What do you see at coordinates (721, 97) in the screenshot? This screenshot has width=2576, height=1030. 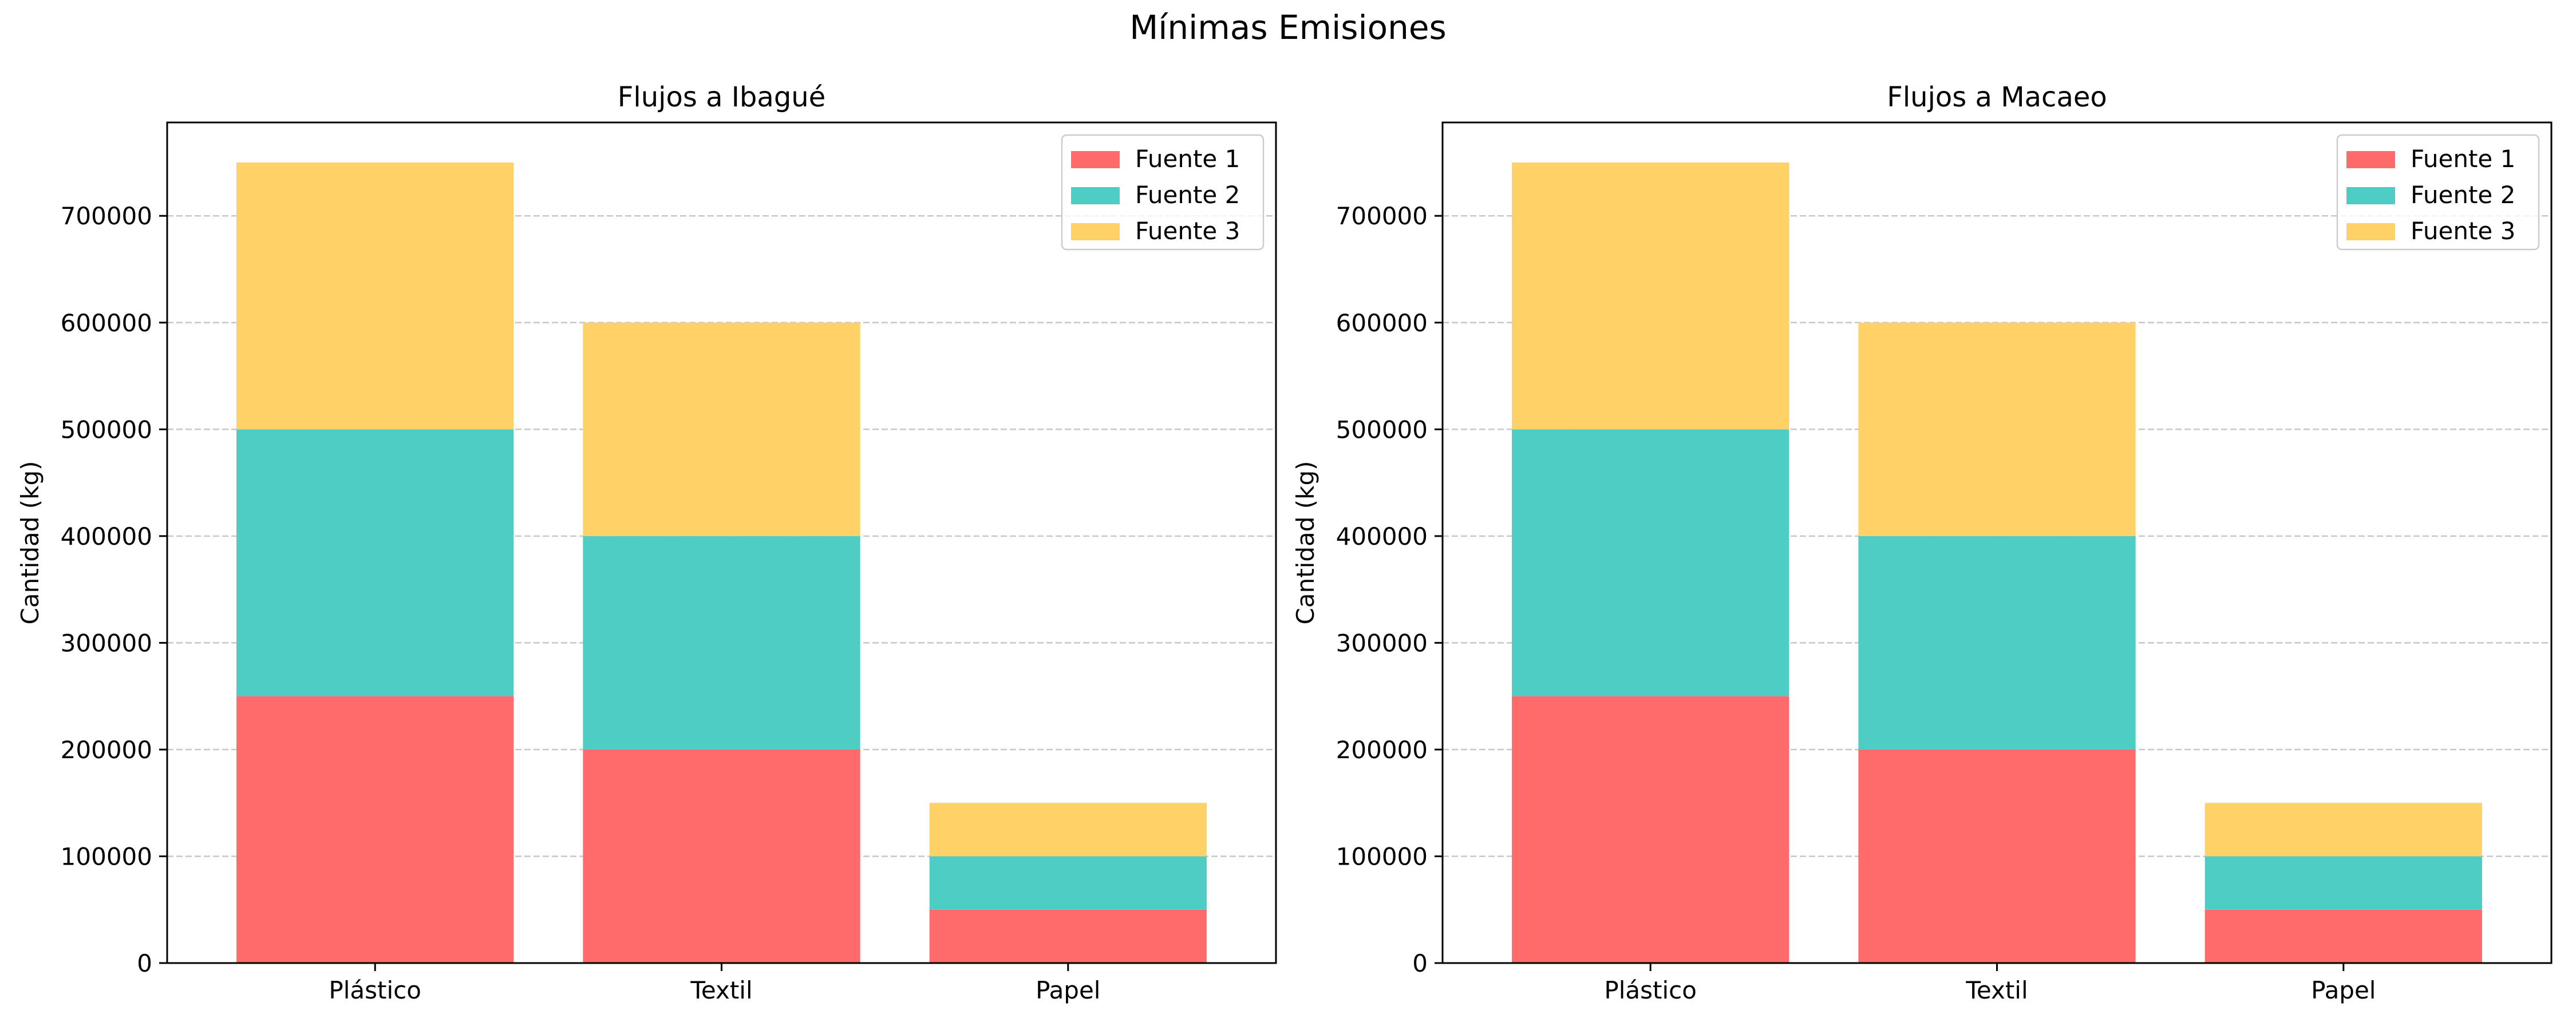 I see `subplot-title: Flujos a Ibagué` at bounding box center [721, 97].